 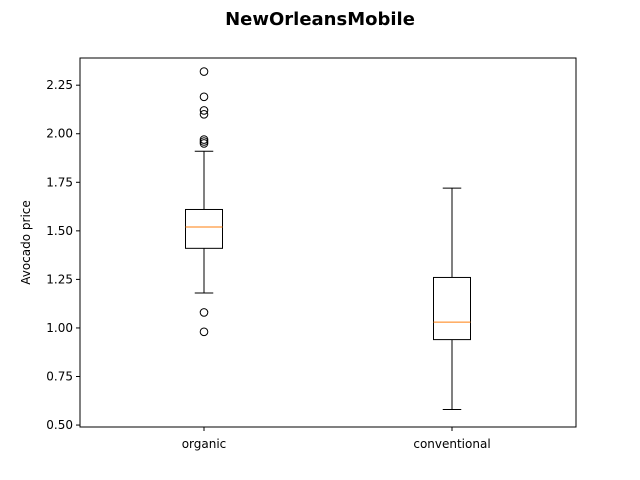 What do you see at coordinates (204, 202) in the screenshot?
I see `box-organic` at bounding box center [204, 202].